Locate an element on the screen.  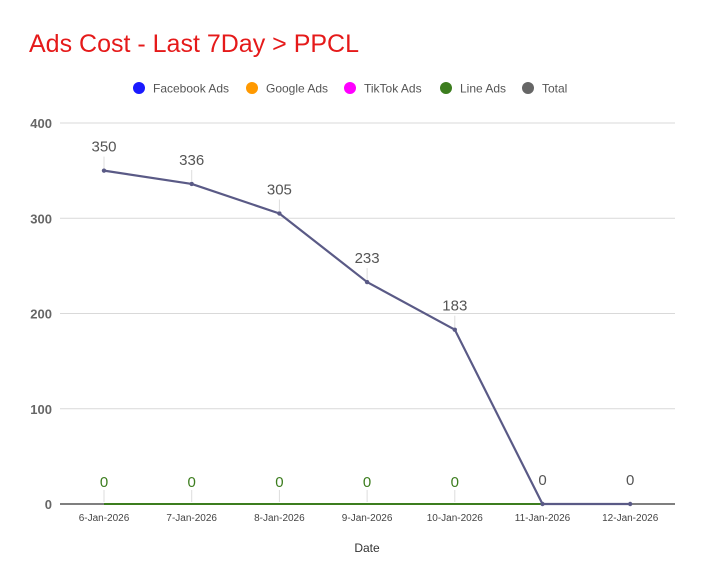
x-tick-label: 12-Jan-2026 is located at coordinates (630, 518).